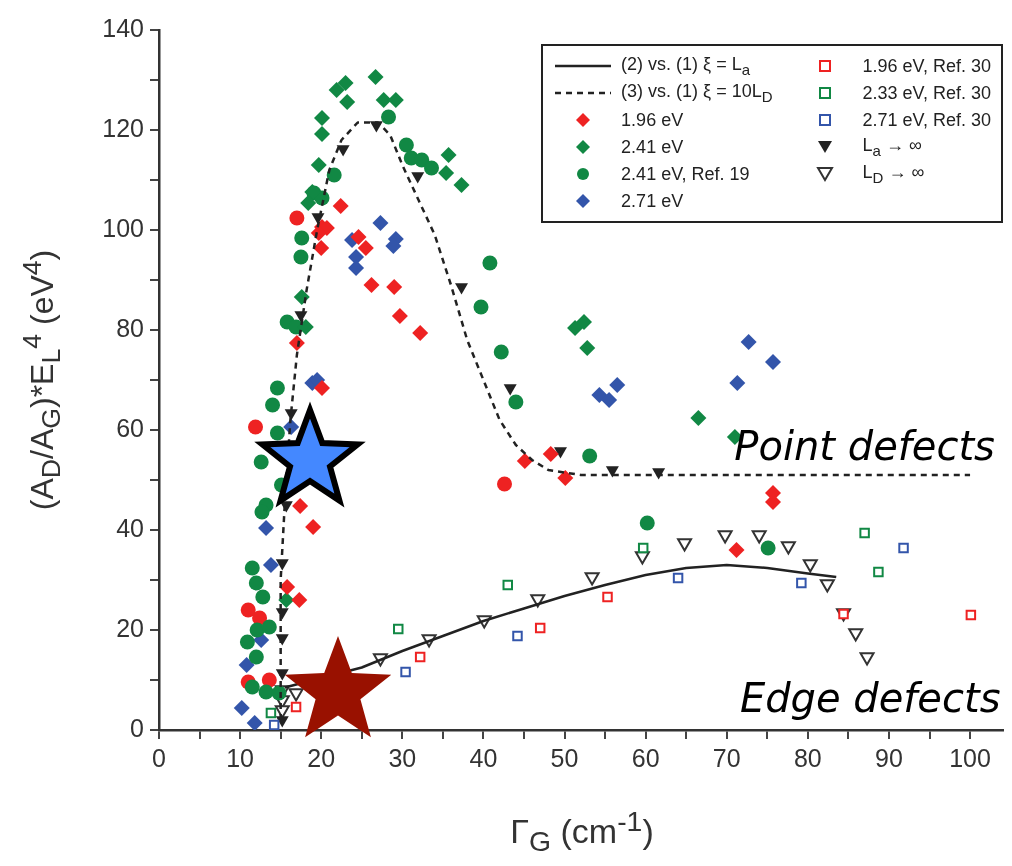  What do you see at coordinates (130, 527) in the screenshot?
I see `y-tick-label: 40` at bounding box center [130, 527].